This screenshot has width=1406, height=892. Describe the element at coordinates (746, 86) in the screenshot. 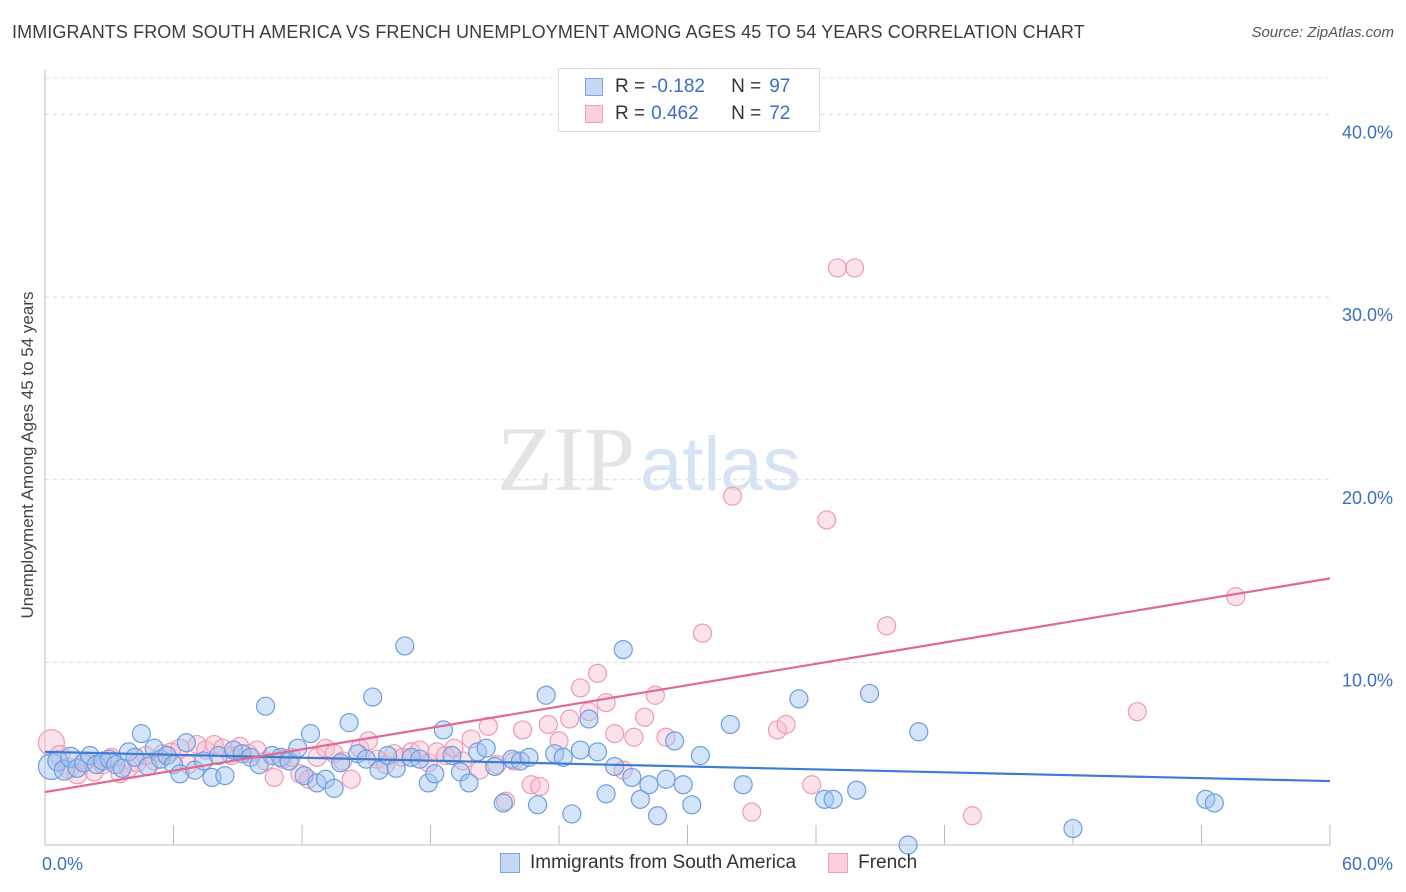

I see `legend-n-label: N =` at that location.